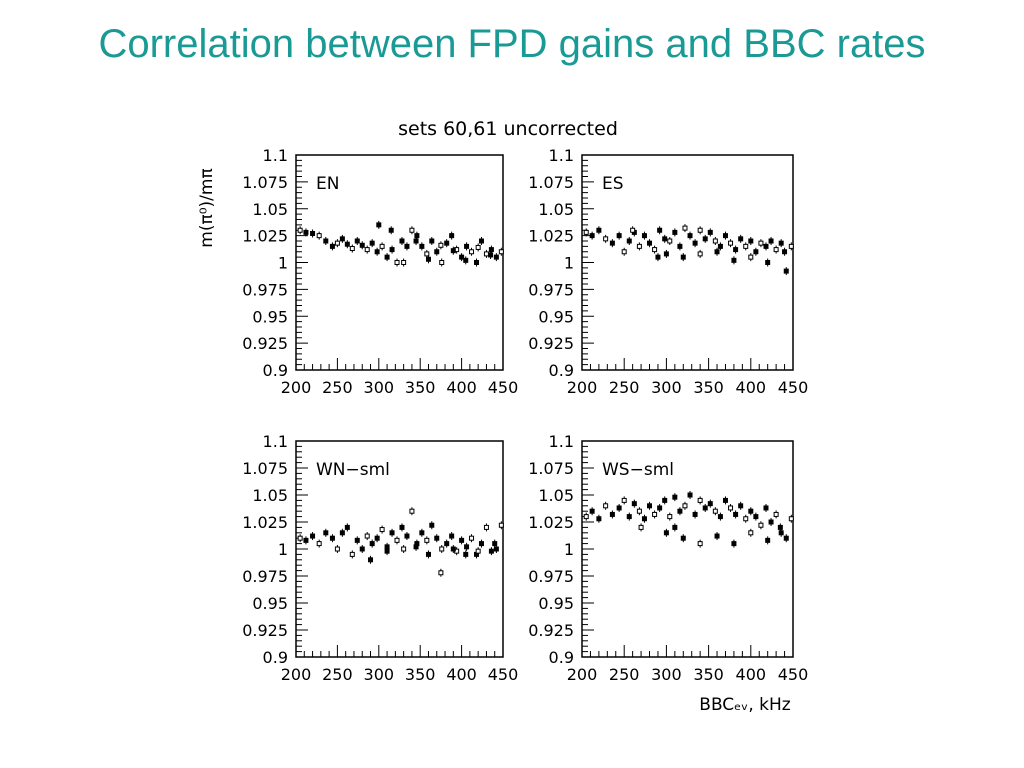  What do you see at coordinates (508, 129) in the screenshot?
I see `figure-title: sets 60,61 uncorrected` at bounding box center [508, 129].